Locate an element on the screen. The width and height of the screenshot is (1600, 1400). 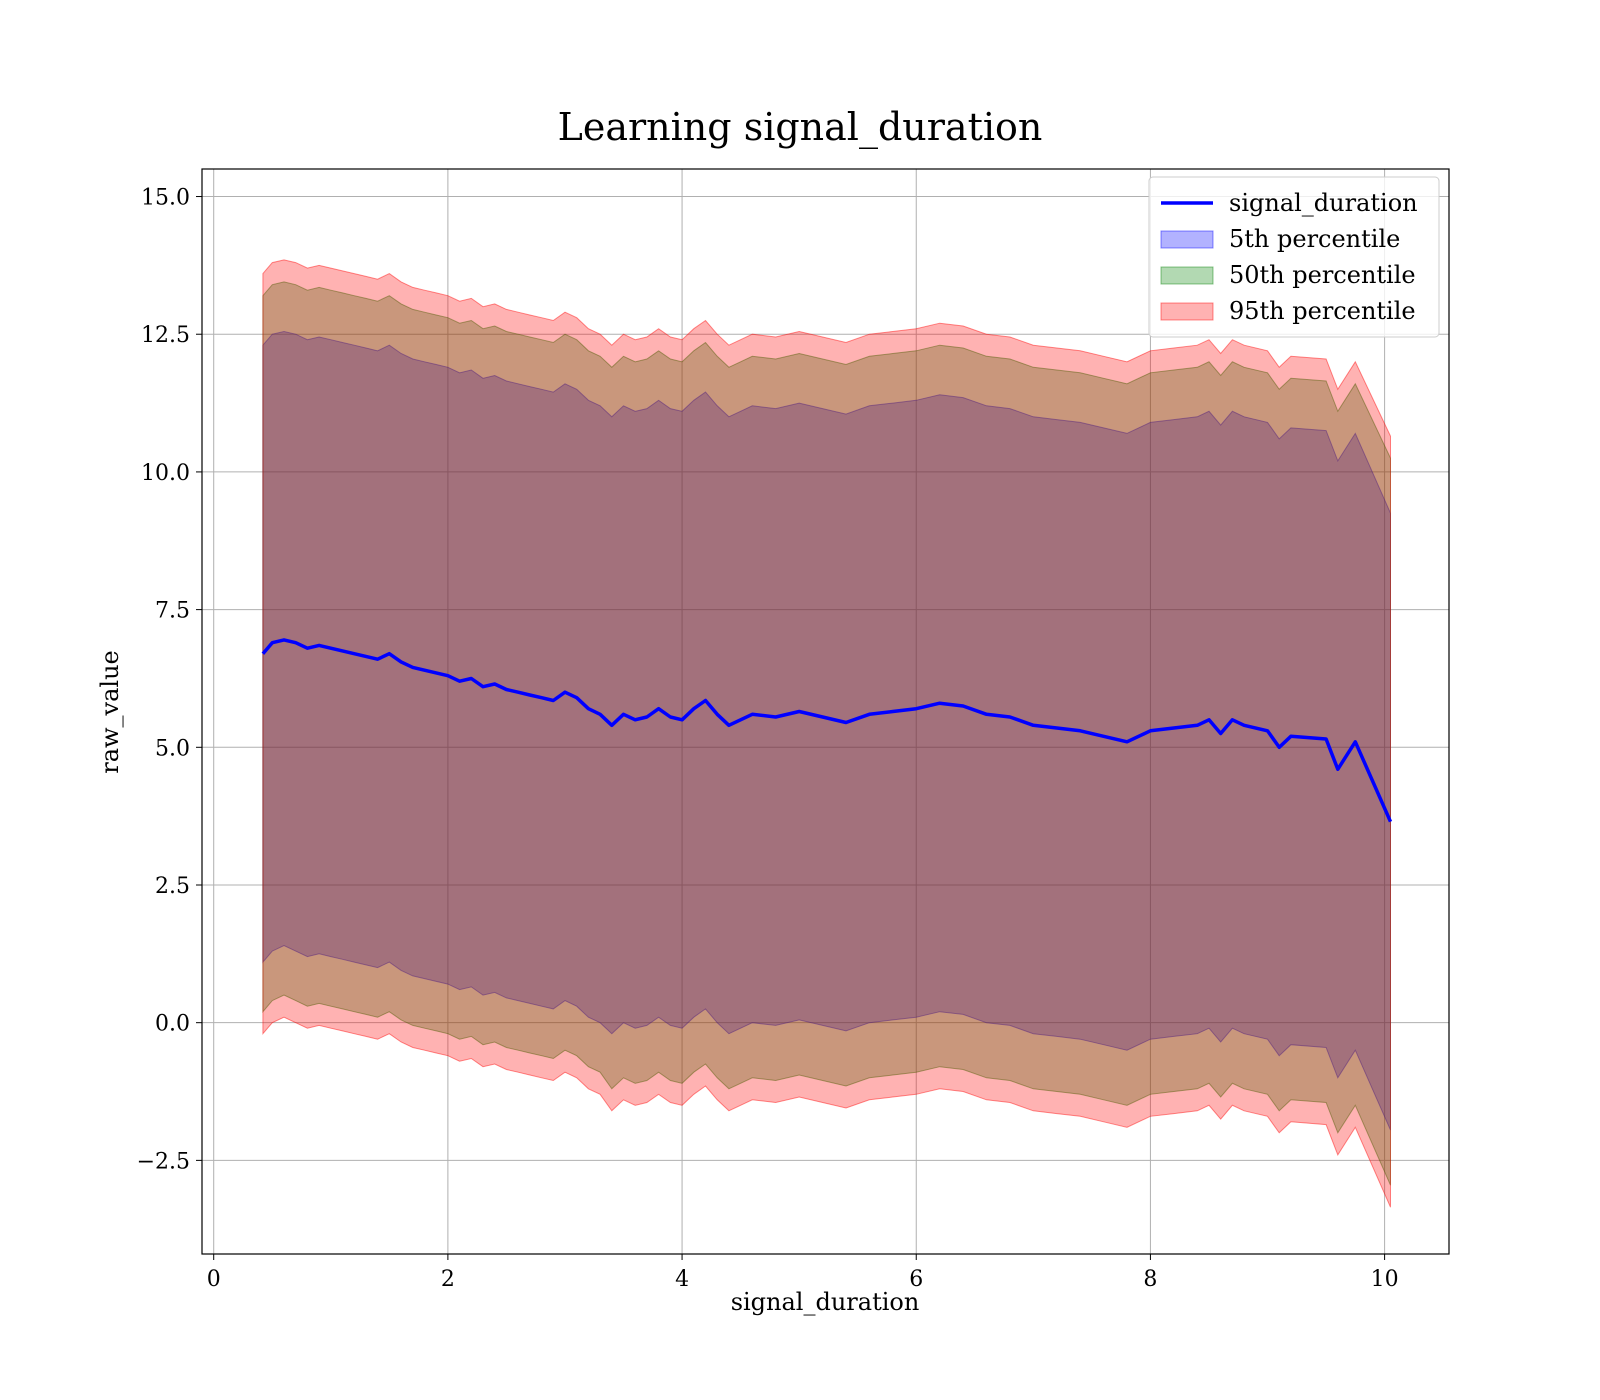
y-tick-label-2: 2.5 is located at coordinates (172, 886).